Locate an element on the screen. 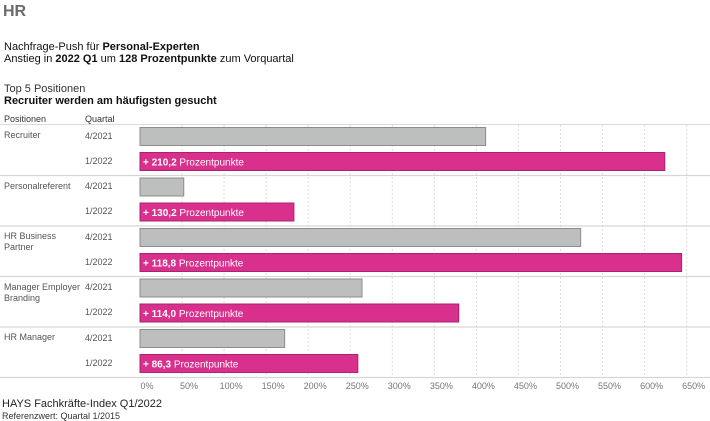 The image size is (710, 421). section-label: Top 5 Positionen is located at coordinates (45, 89).